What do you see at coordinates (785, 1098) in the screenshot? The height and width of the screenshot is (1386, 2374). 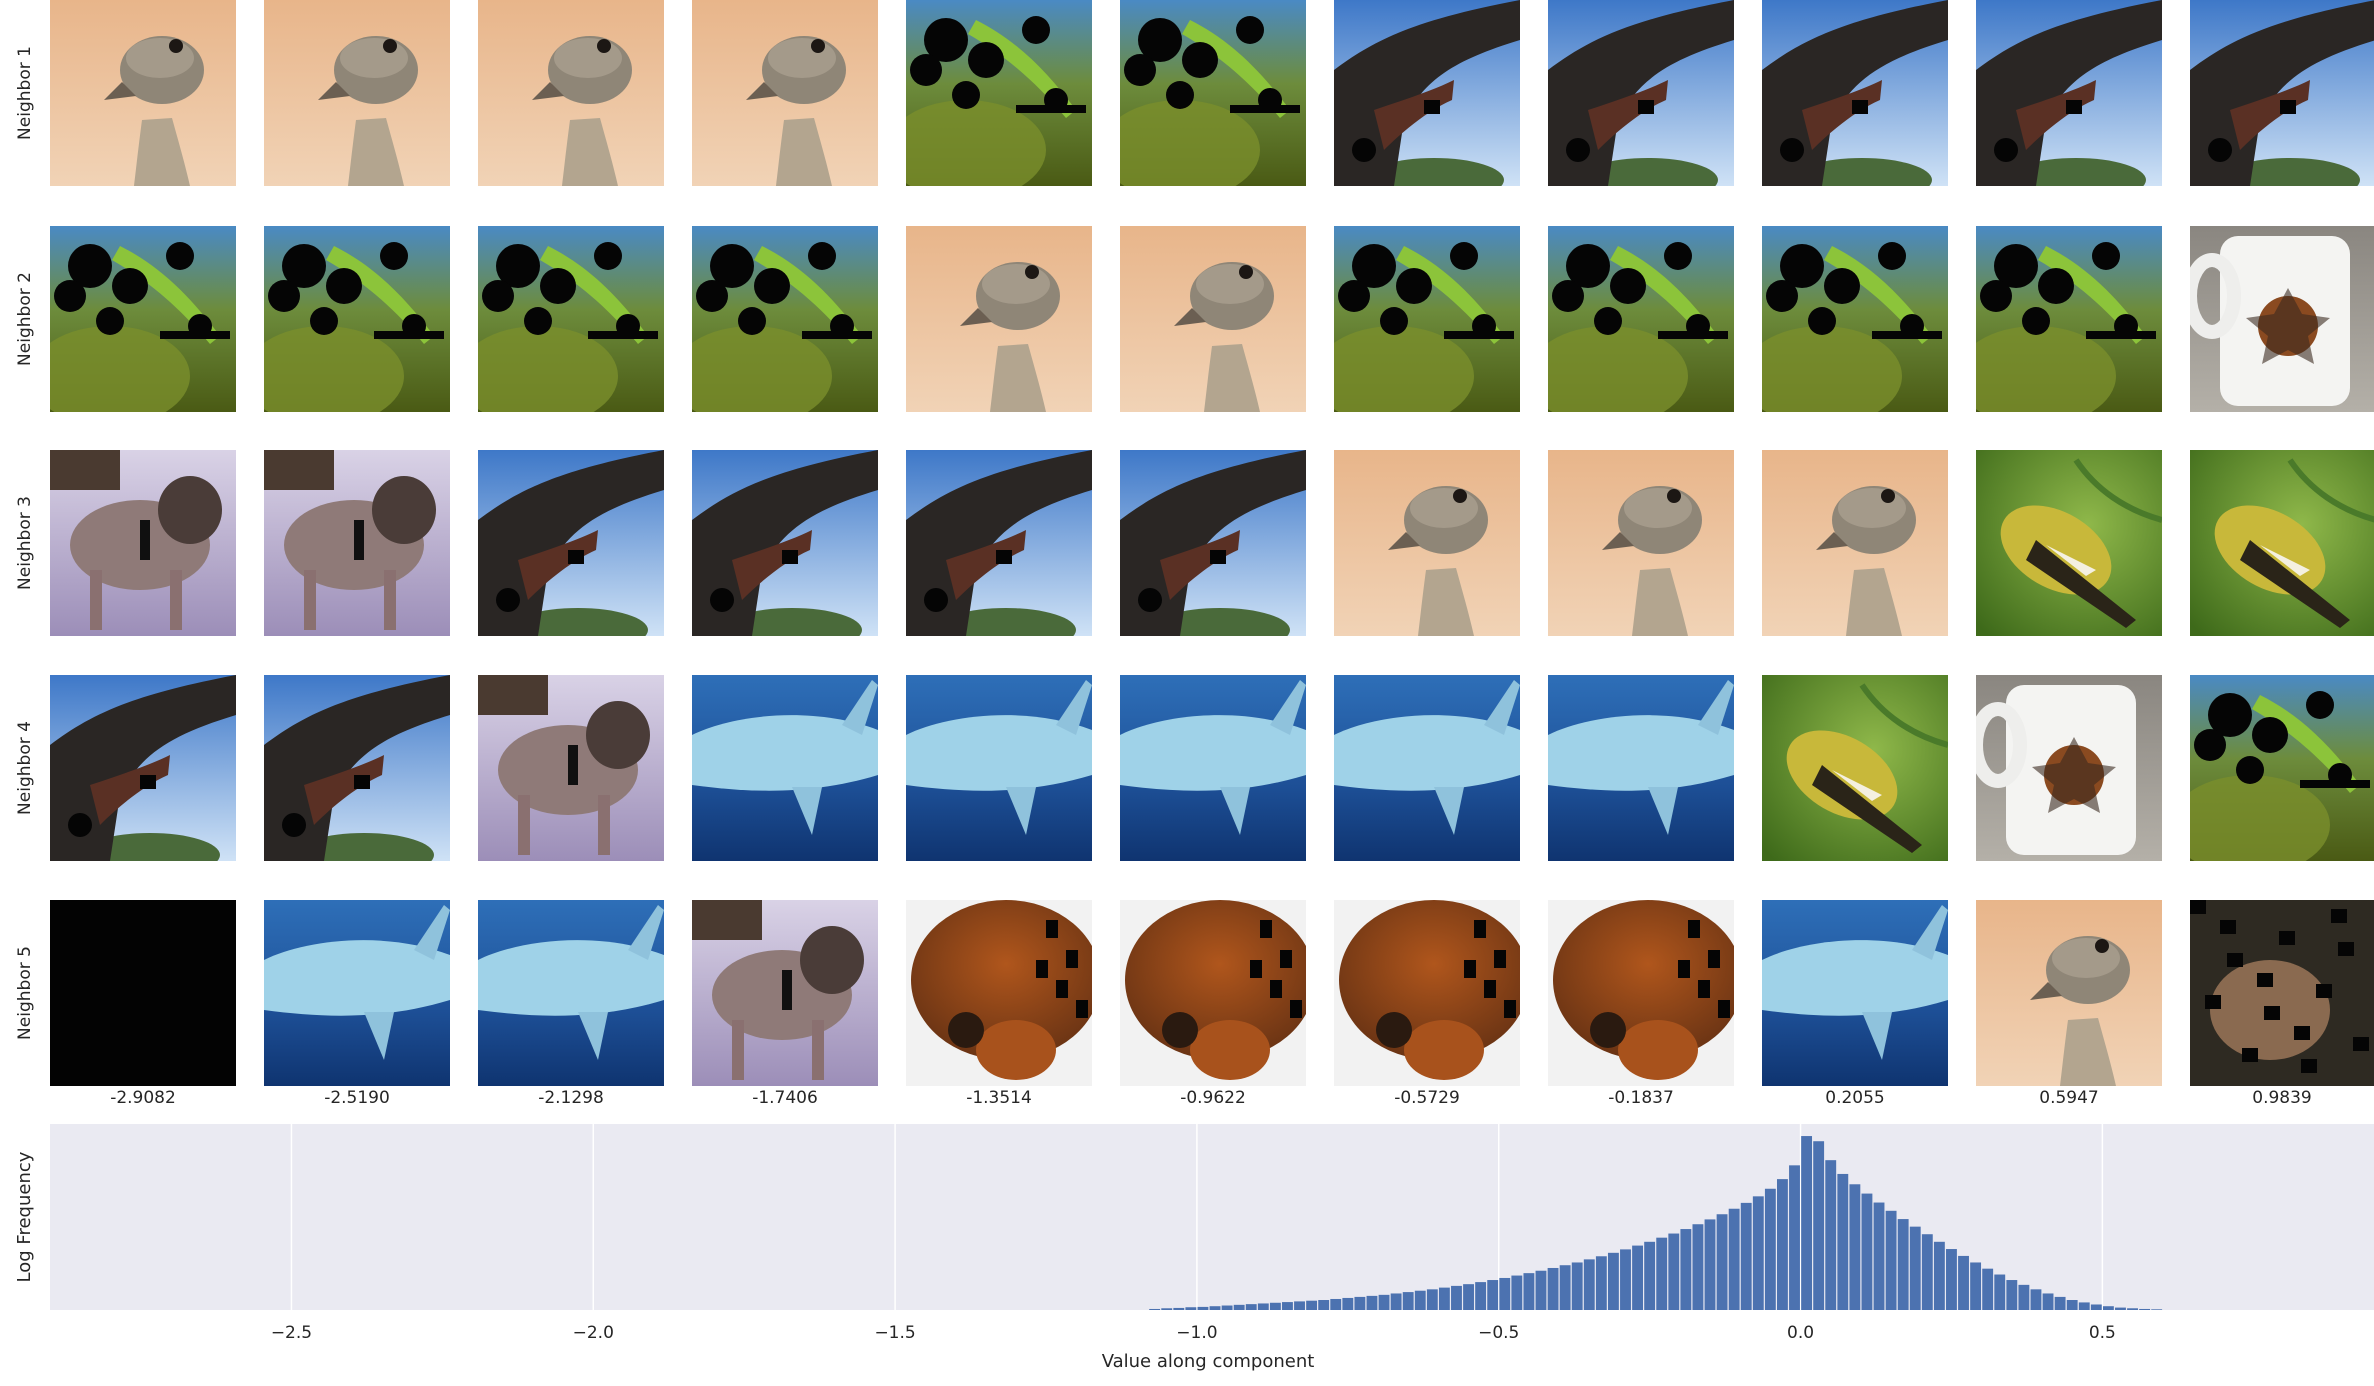 I see `column-value-label: -1.7406` at bounding box center [785, 1098].